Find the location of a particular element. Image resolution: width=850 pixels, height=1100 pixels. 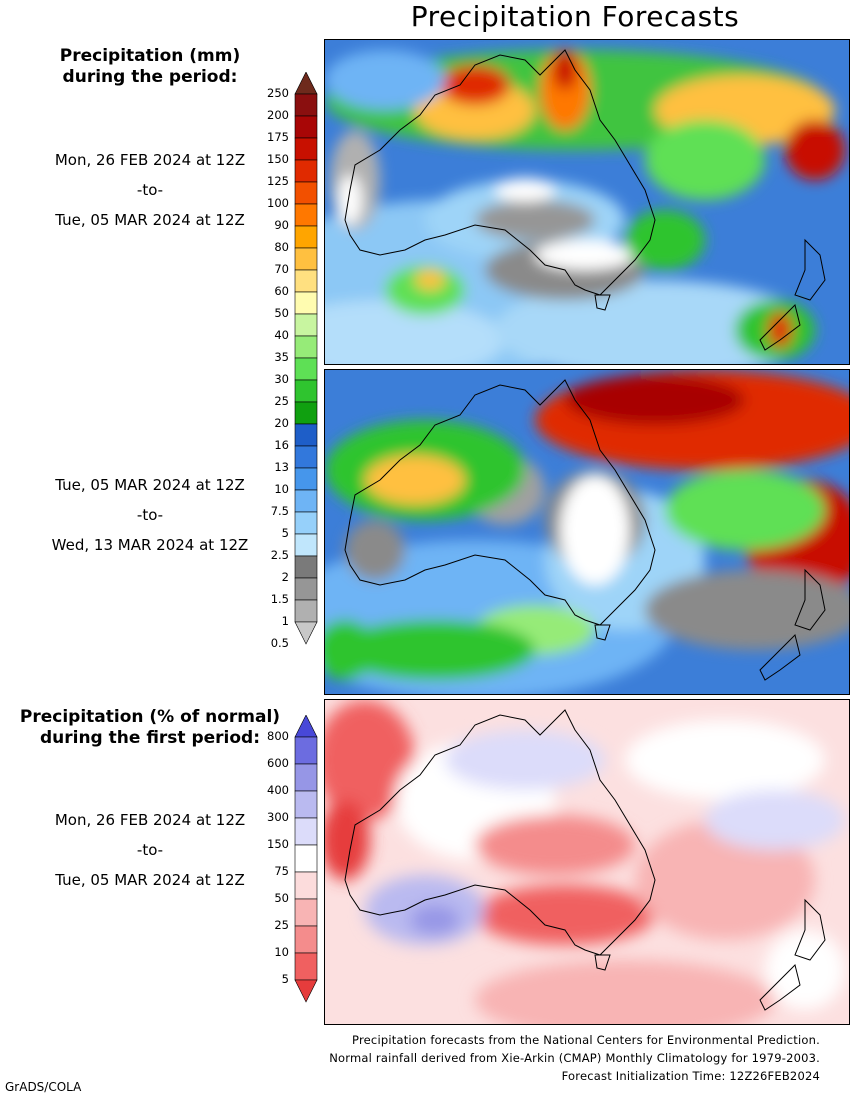

colorbar-tick-label: 20 is located at coordinates (281, 423).